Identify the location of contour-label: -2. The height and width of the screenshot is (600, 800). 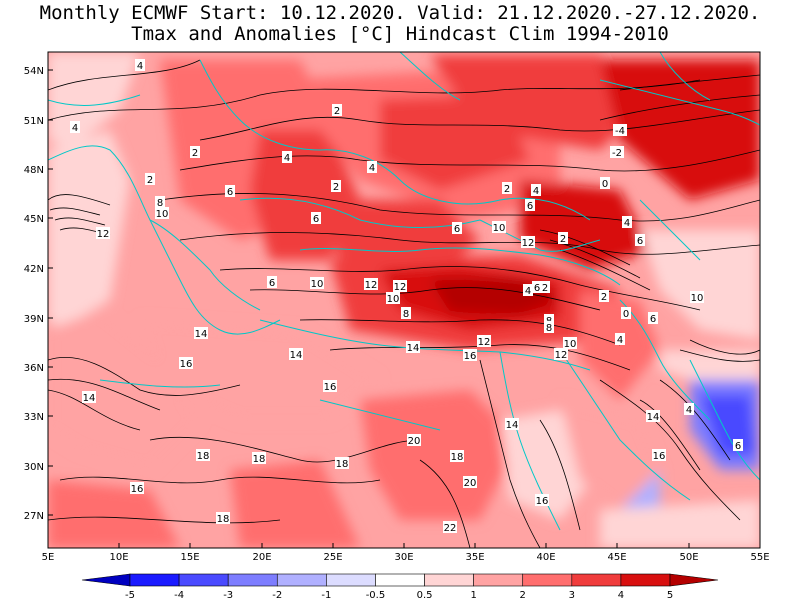
(617, 153).